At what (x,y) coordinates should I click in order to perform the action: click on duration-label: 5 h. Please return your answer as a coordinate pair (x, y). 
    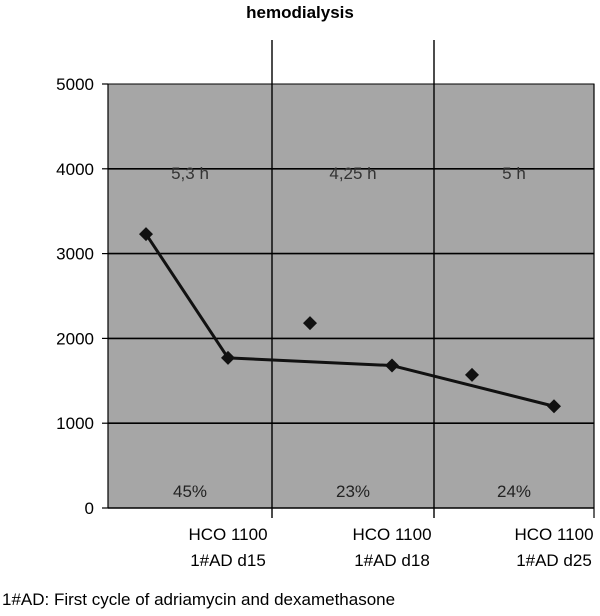
    Looking at the image, I should click on (514, 173).